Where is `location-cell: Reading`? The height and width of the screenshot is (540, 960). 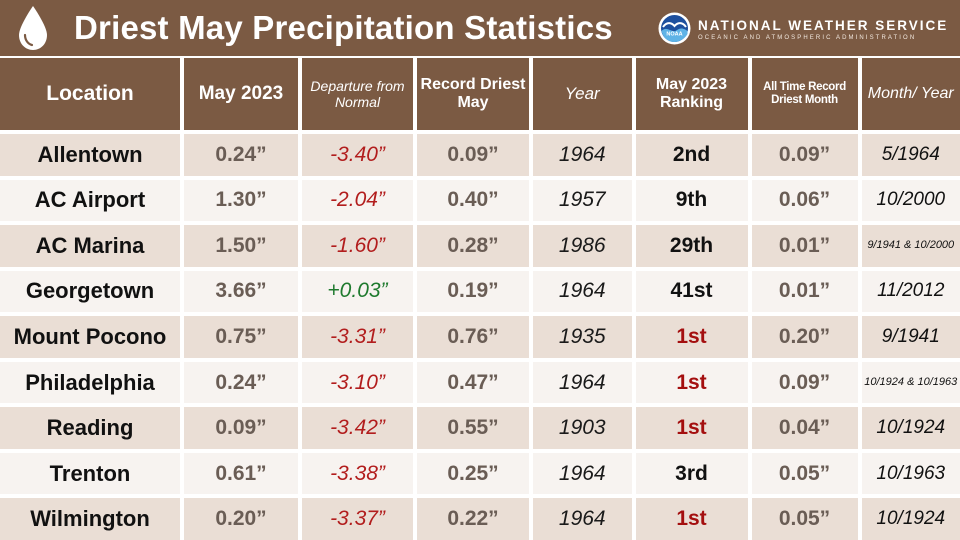 location-cell: Reading is located at coordinates (90, 428).